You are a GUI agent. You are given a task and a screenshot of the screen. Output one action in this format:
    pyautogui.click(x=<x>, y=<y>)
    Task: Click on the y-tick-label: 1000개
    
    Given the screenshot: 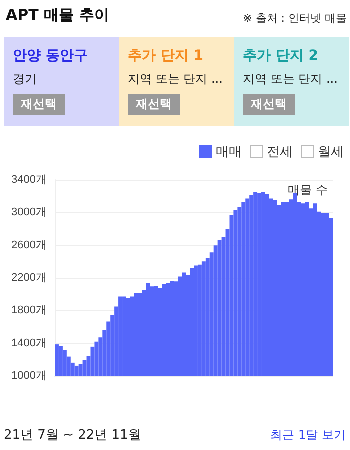 What is the action you would take?
    pyautogui.click(x=29, y=376)
    